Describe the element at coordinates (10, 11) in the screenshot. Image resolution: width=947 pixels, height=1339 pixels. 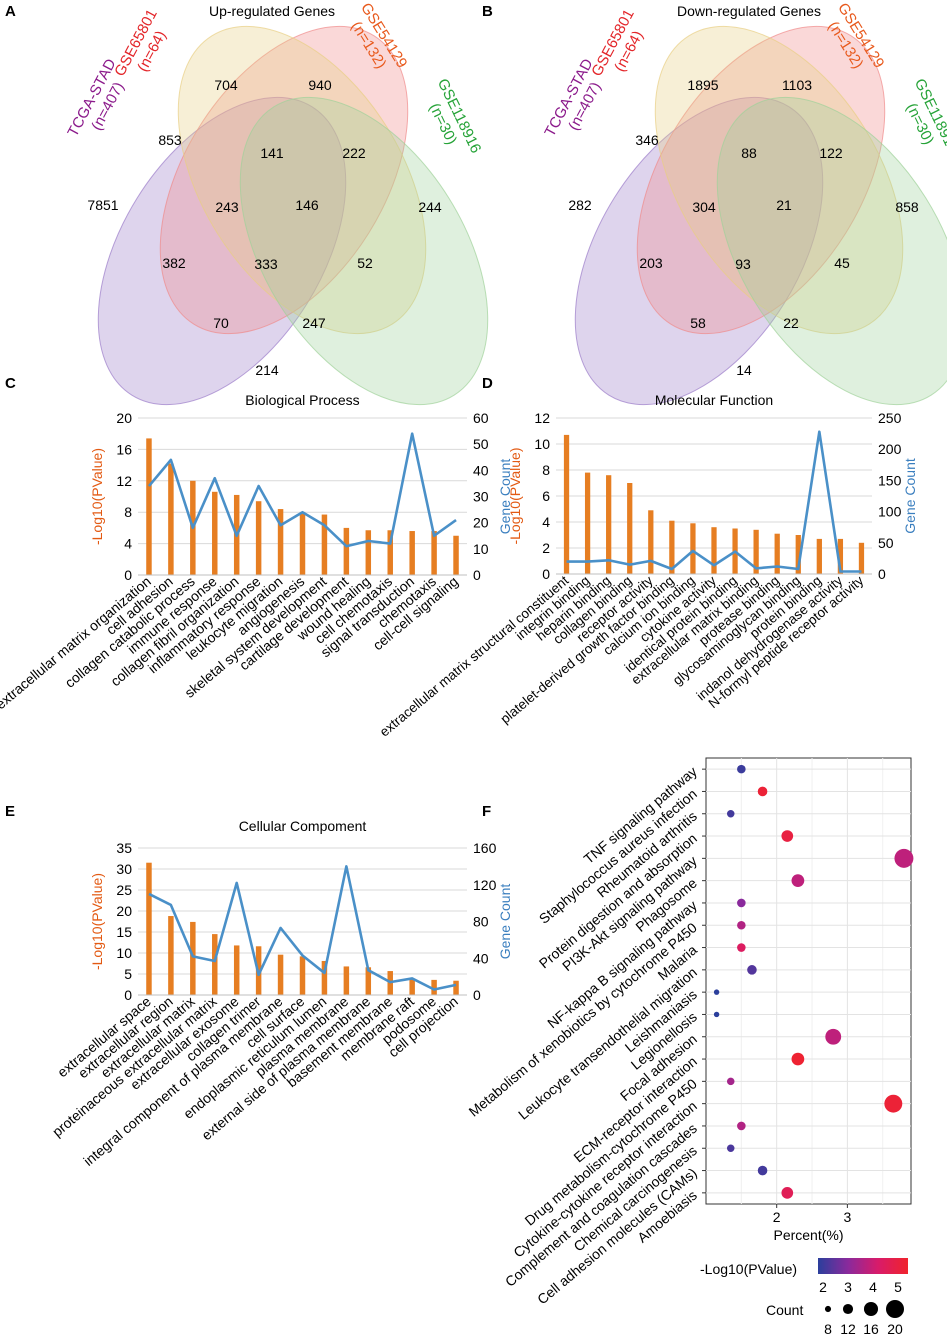
I see `panel-label-a: A` at that location.